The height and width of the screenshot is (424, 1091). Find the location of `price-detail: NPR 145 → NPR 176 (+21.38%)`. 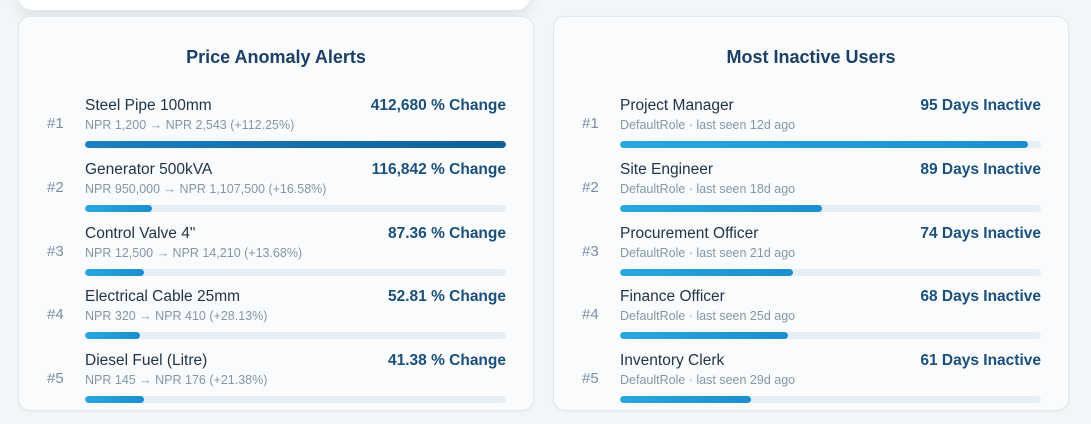

price-detail: NPR 145 → NPR 176 (+21.38%) is located at coordinates (176, 380).